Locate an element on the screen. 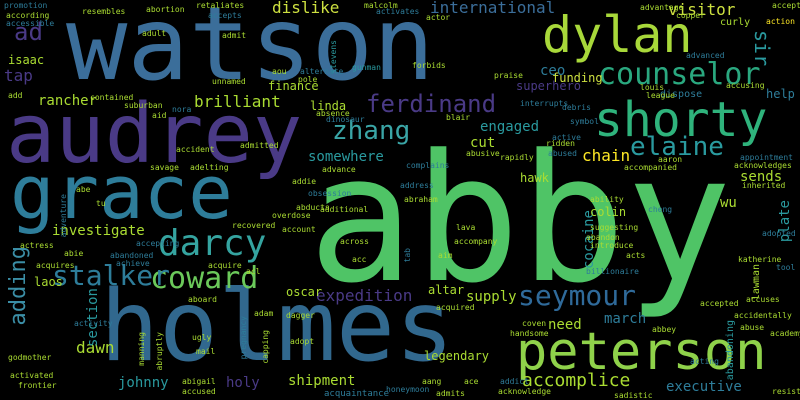  word-sir: sir is located at coordinates (762, 48).